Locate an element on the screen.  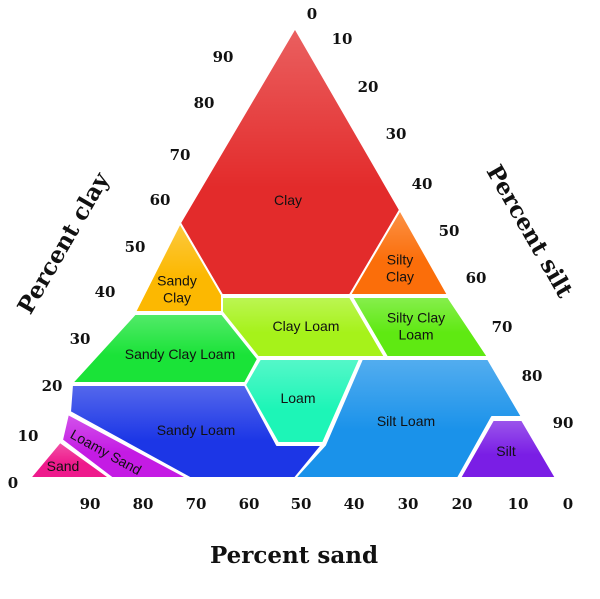
region-label-silty-clay: Silty Clay is located at coordinates (400, 268).